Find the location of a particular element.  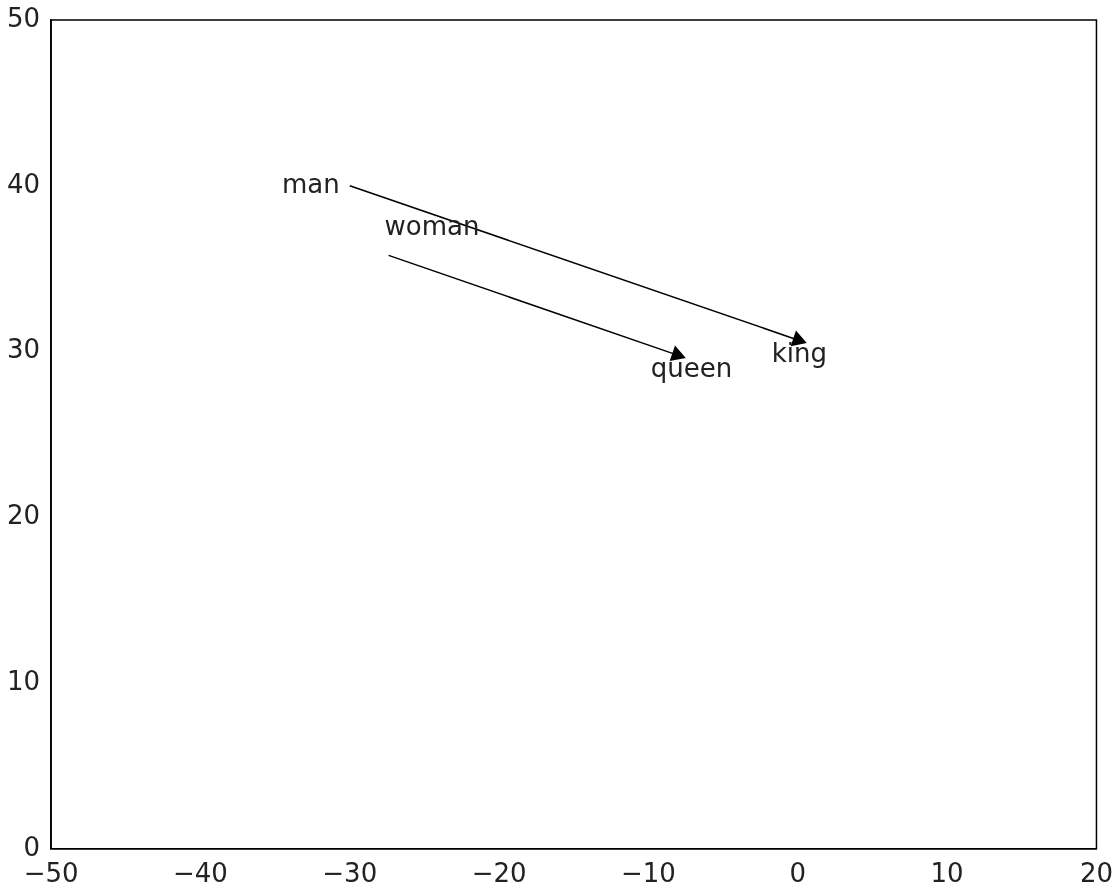

y-tick-label: 30 is located at coordinates (23, 349).